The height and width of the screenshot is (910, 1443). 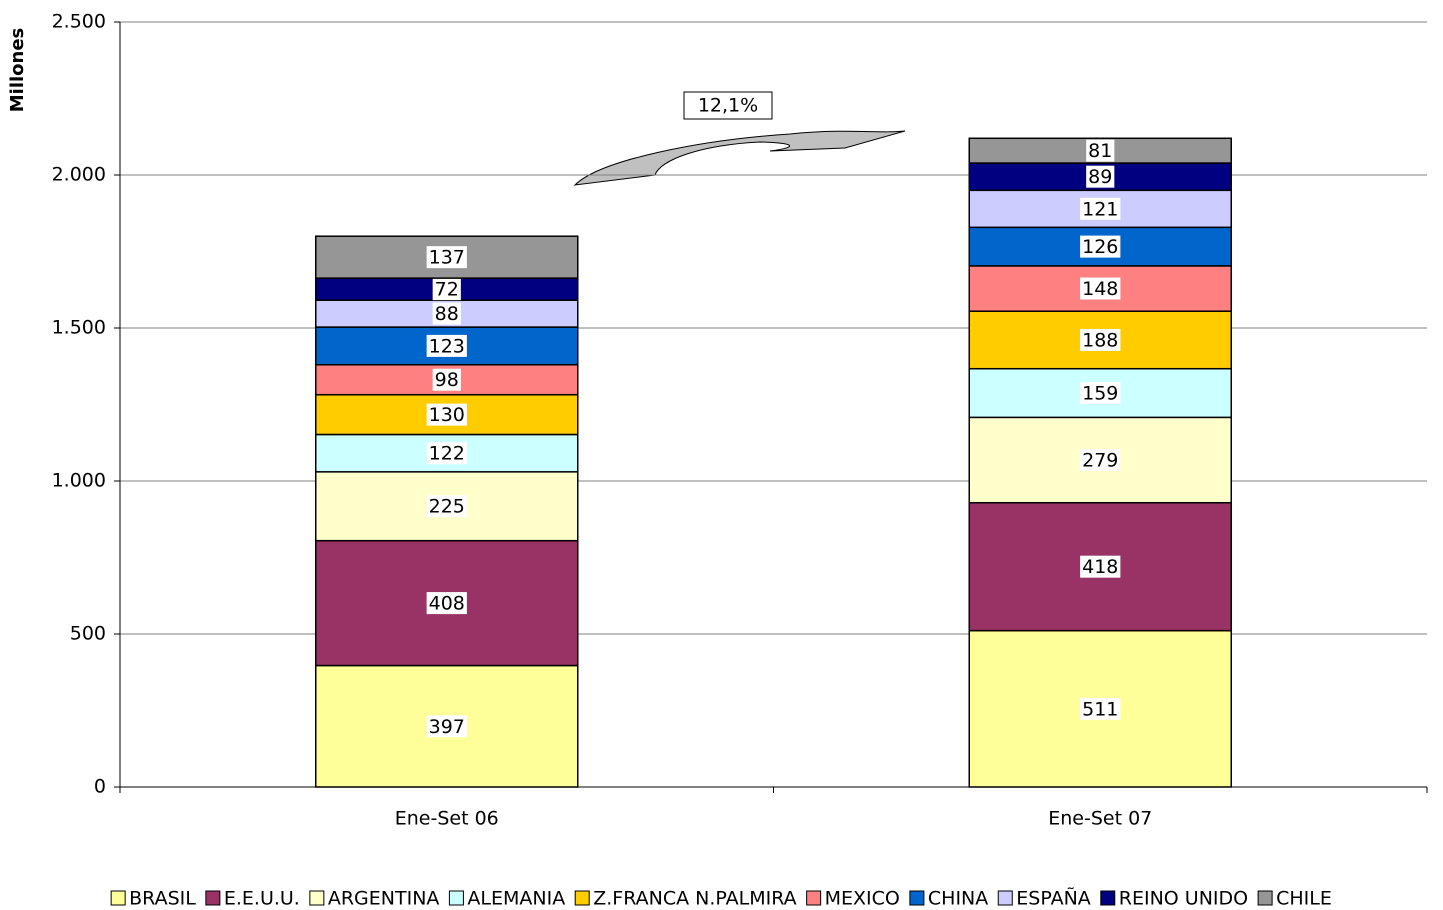 I want to click on x-tick-label: Ene-Set 07, so click(x=1100, y=819).